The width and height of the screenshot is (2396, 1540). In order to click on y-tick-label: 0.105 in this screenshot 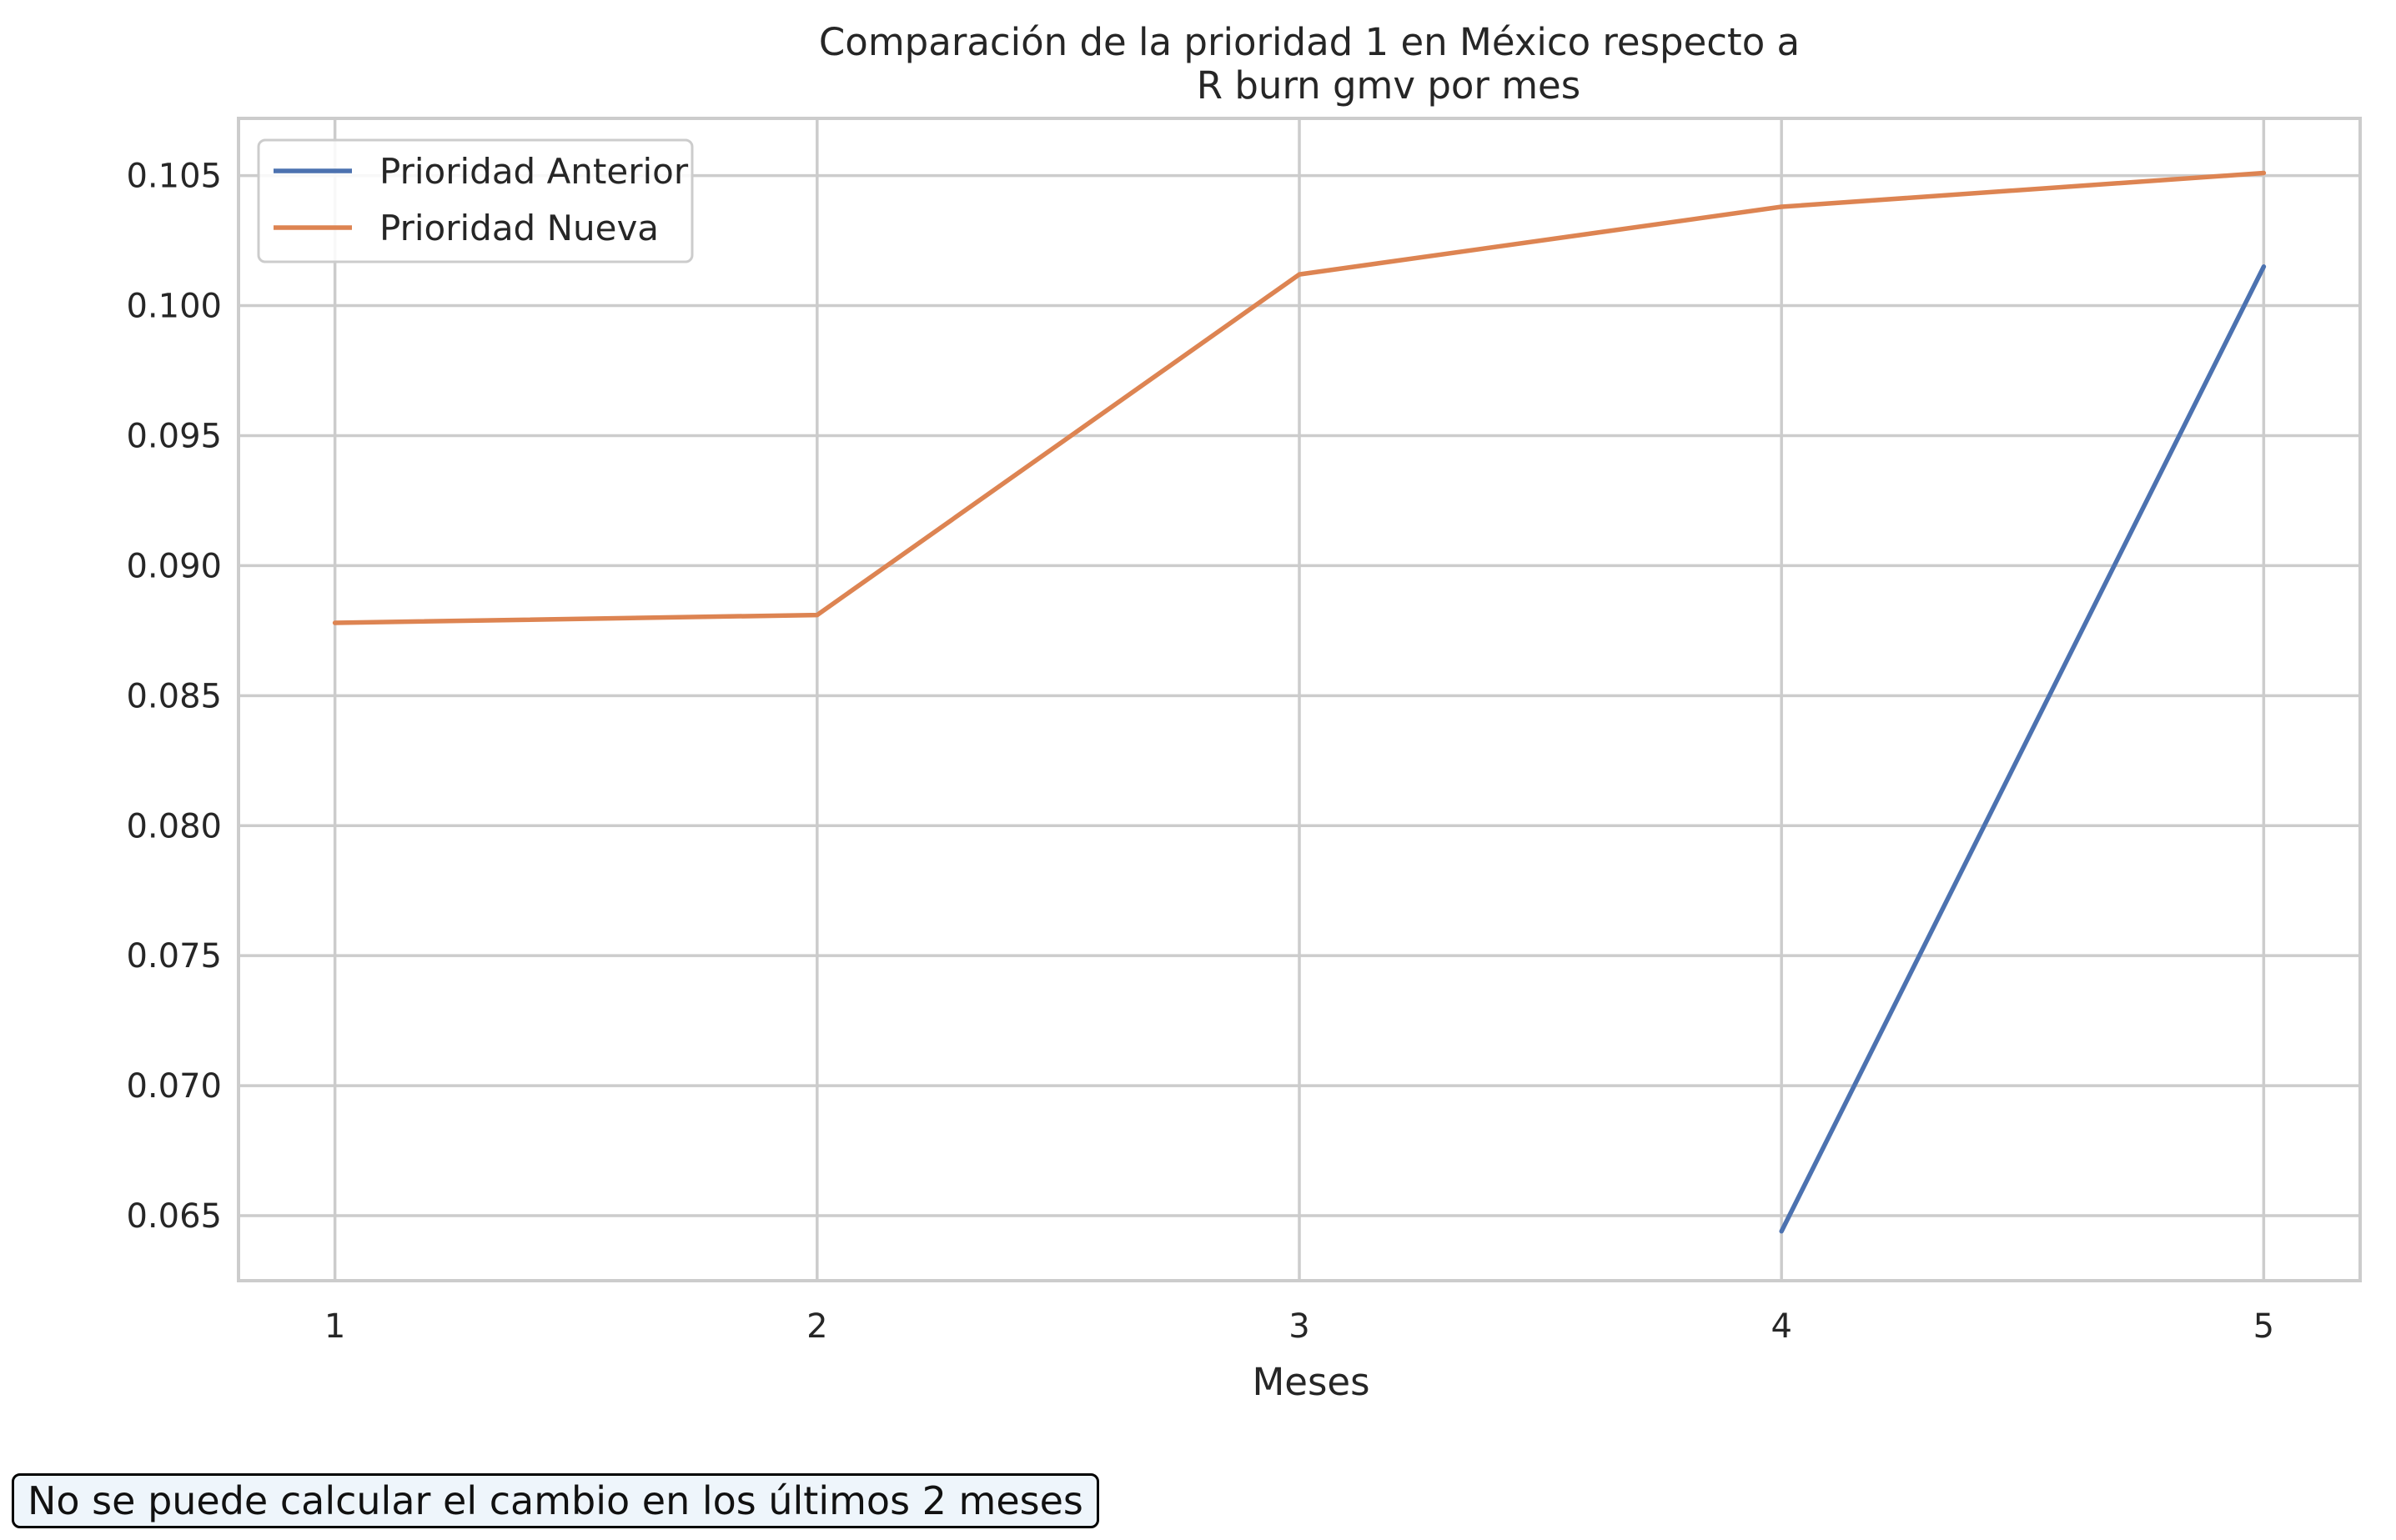, I will do `click(174, 177)`.